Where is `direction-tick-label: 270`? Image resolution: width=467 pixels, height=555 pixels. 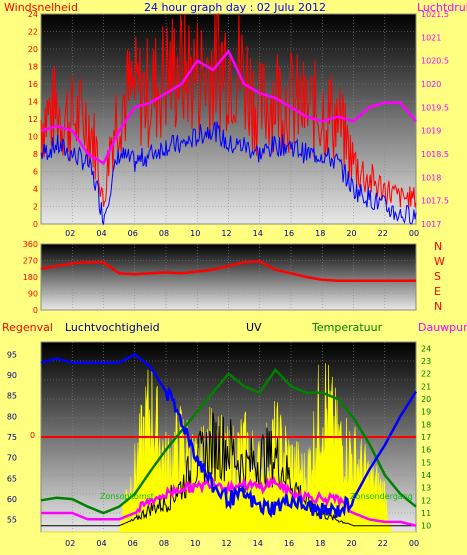
direction-tick-label: 270 is located at coordinates (30, 261).